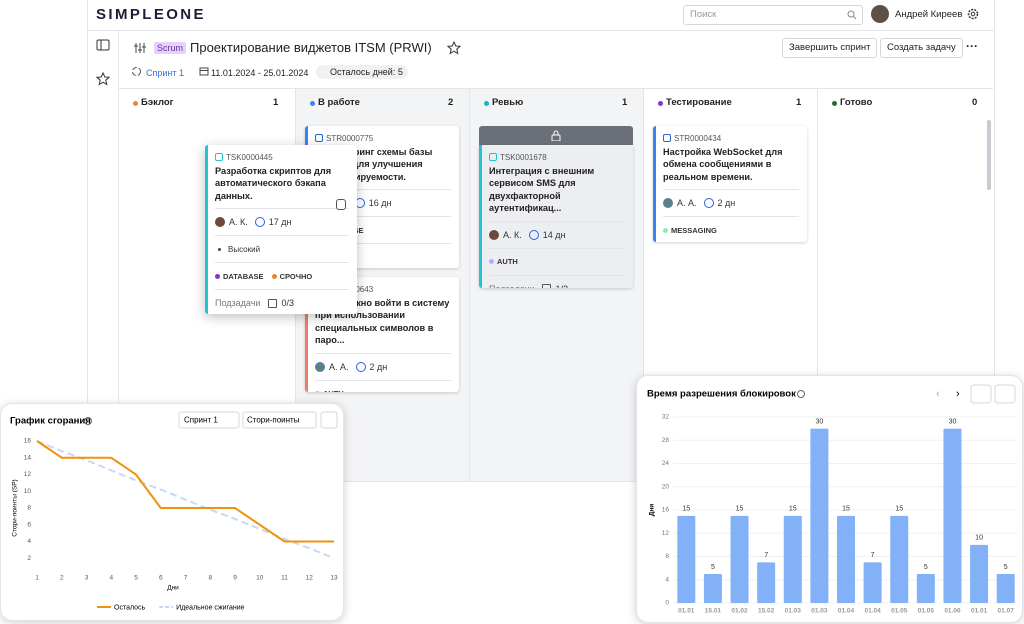  I want to click on next-button: ›, so click(958, 394).